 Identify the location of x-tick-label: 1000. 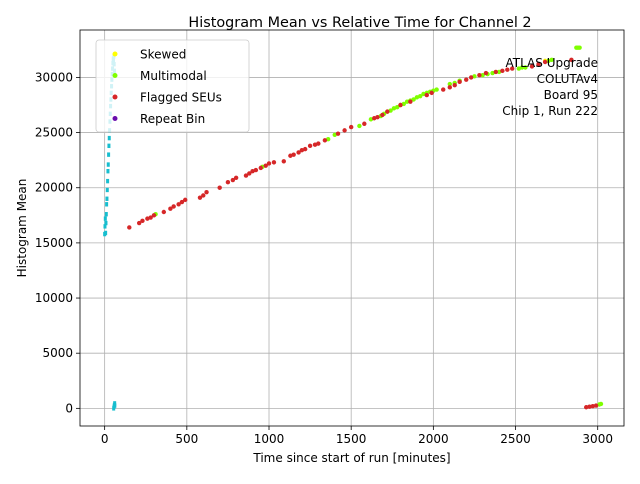
(269, 439).